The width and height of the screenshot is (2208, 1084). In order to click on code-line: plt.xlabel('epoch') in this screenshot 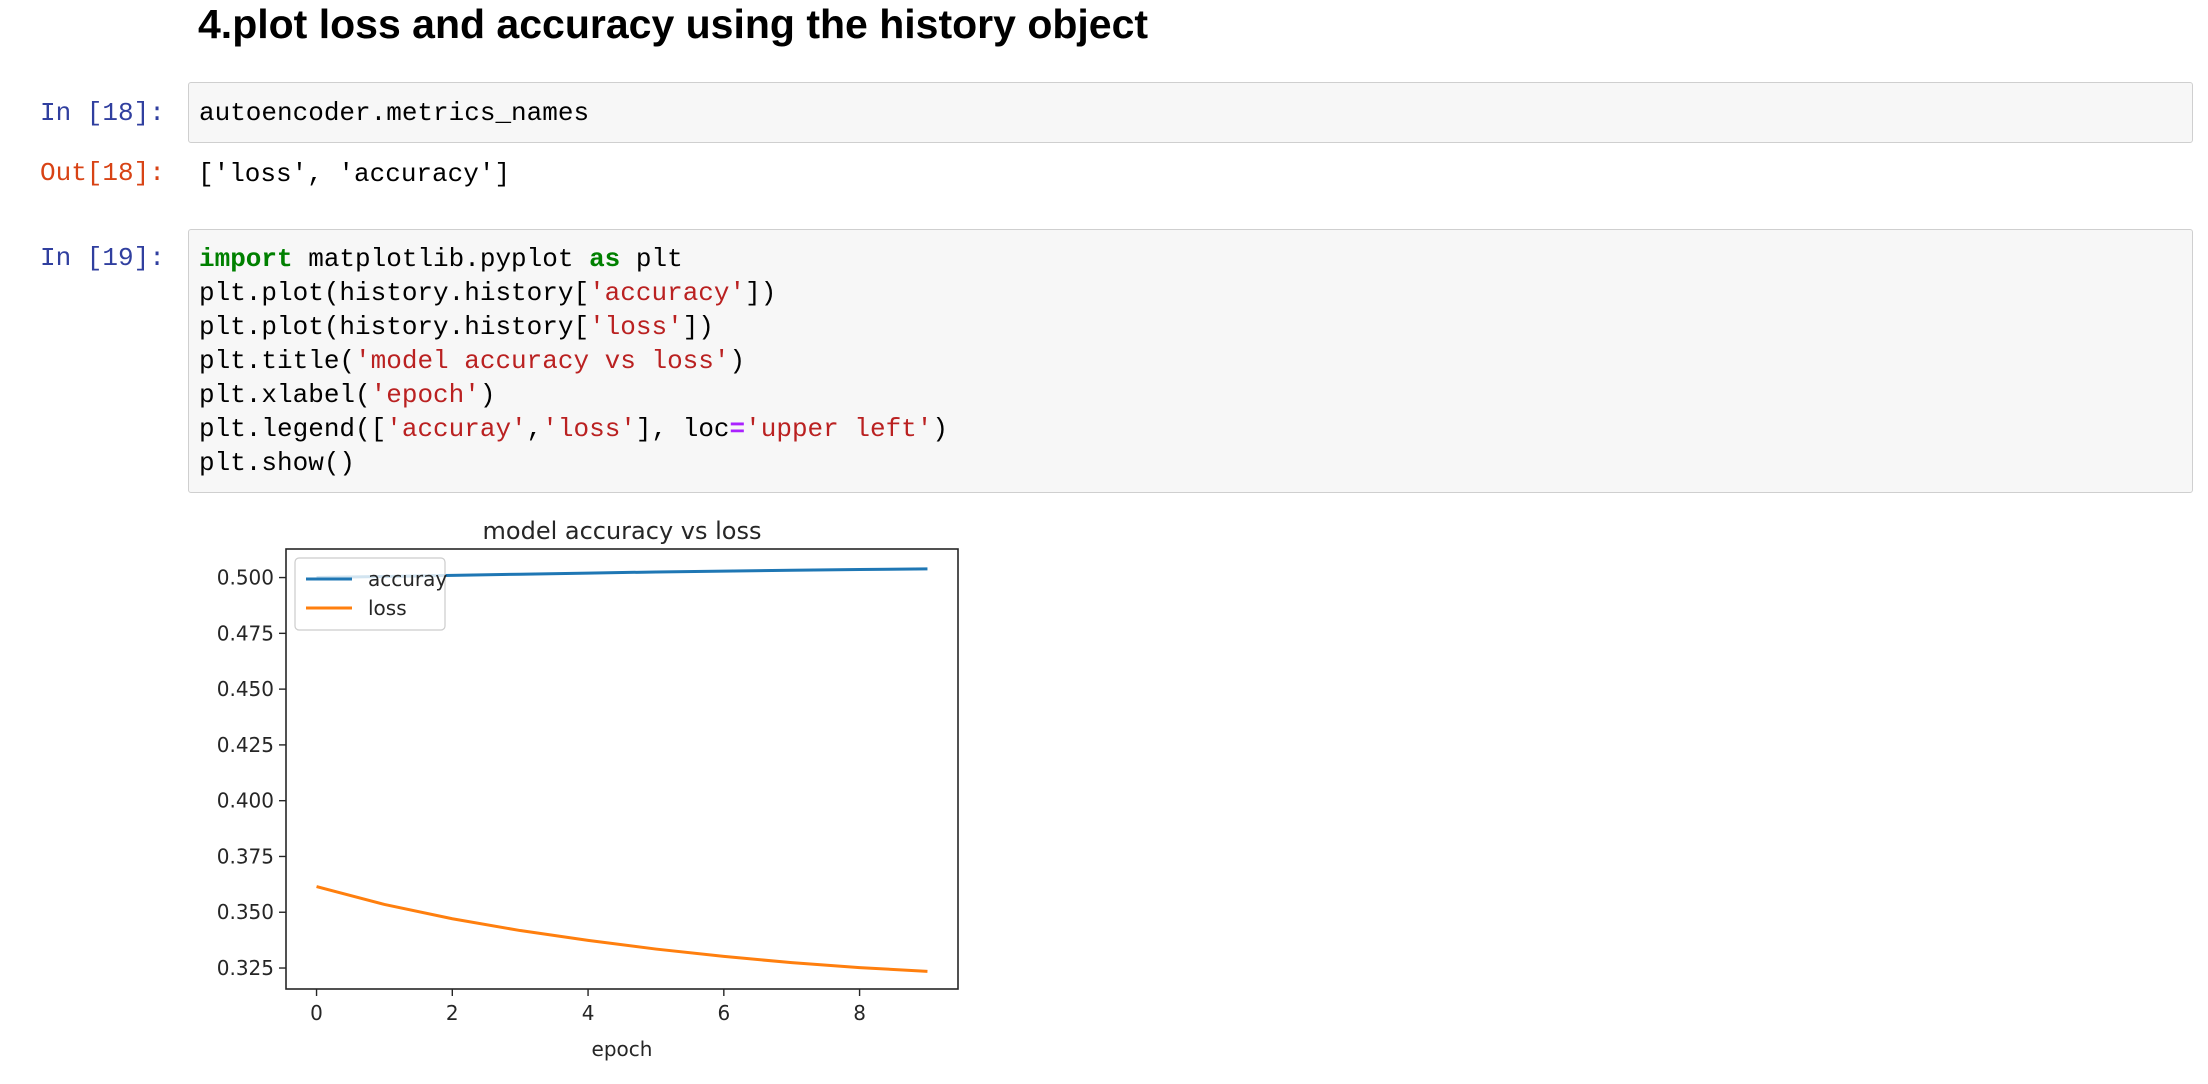, I will do `click(347, 395)`.